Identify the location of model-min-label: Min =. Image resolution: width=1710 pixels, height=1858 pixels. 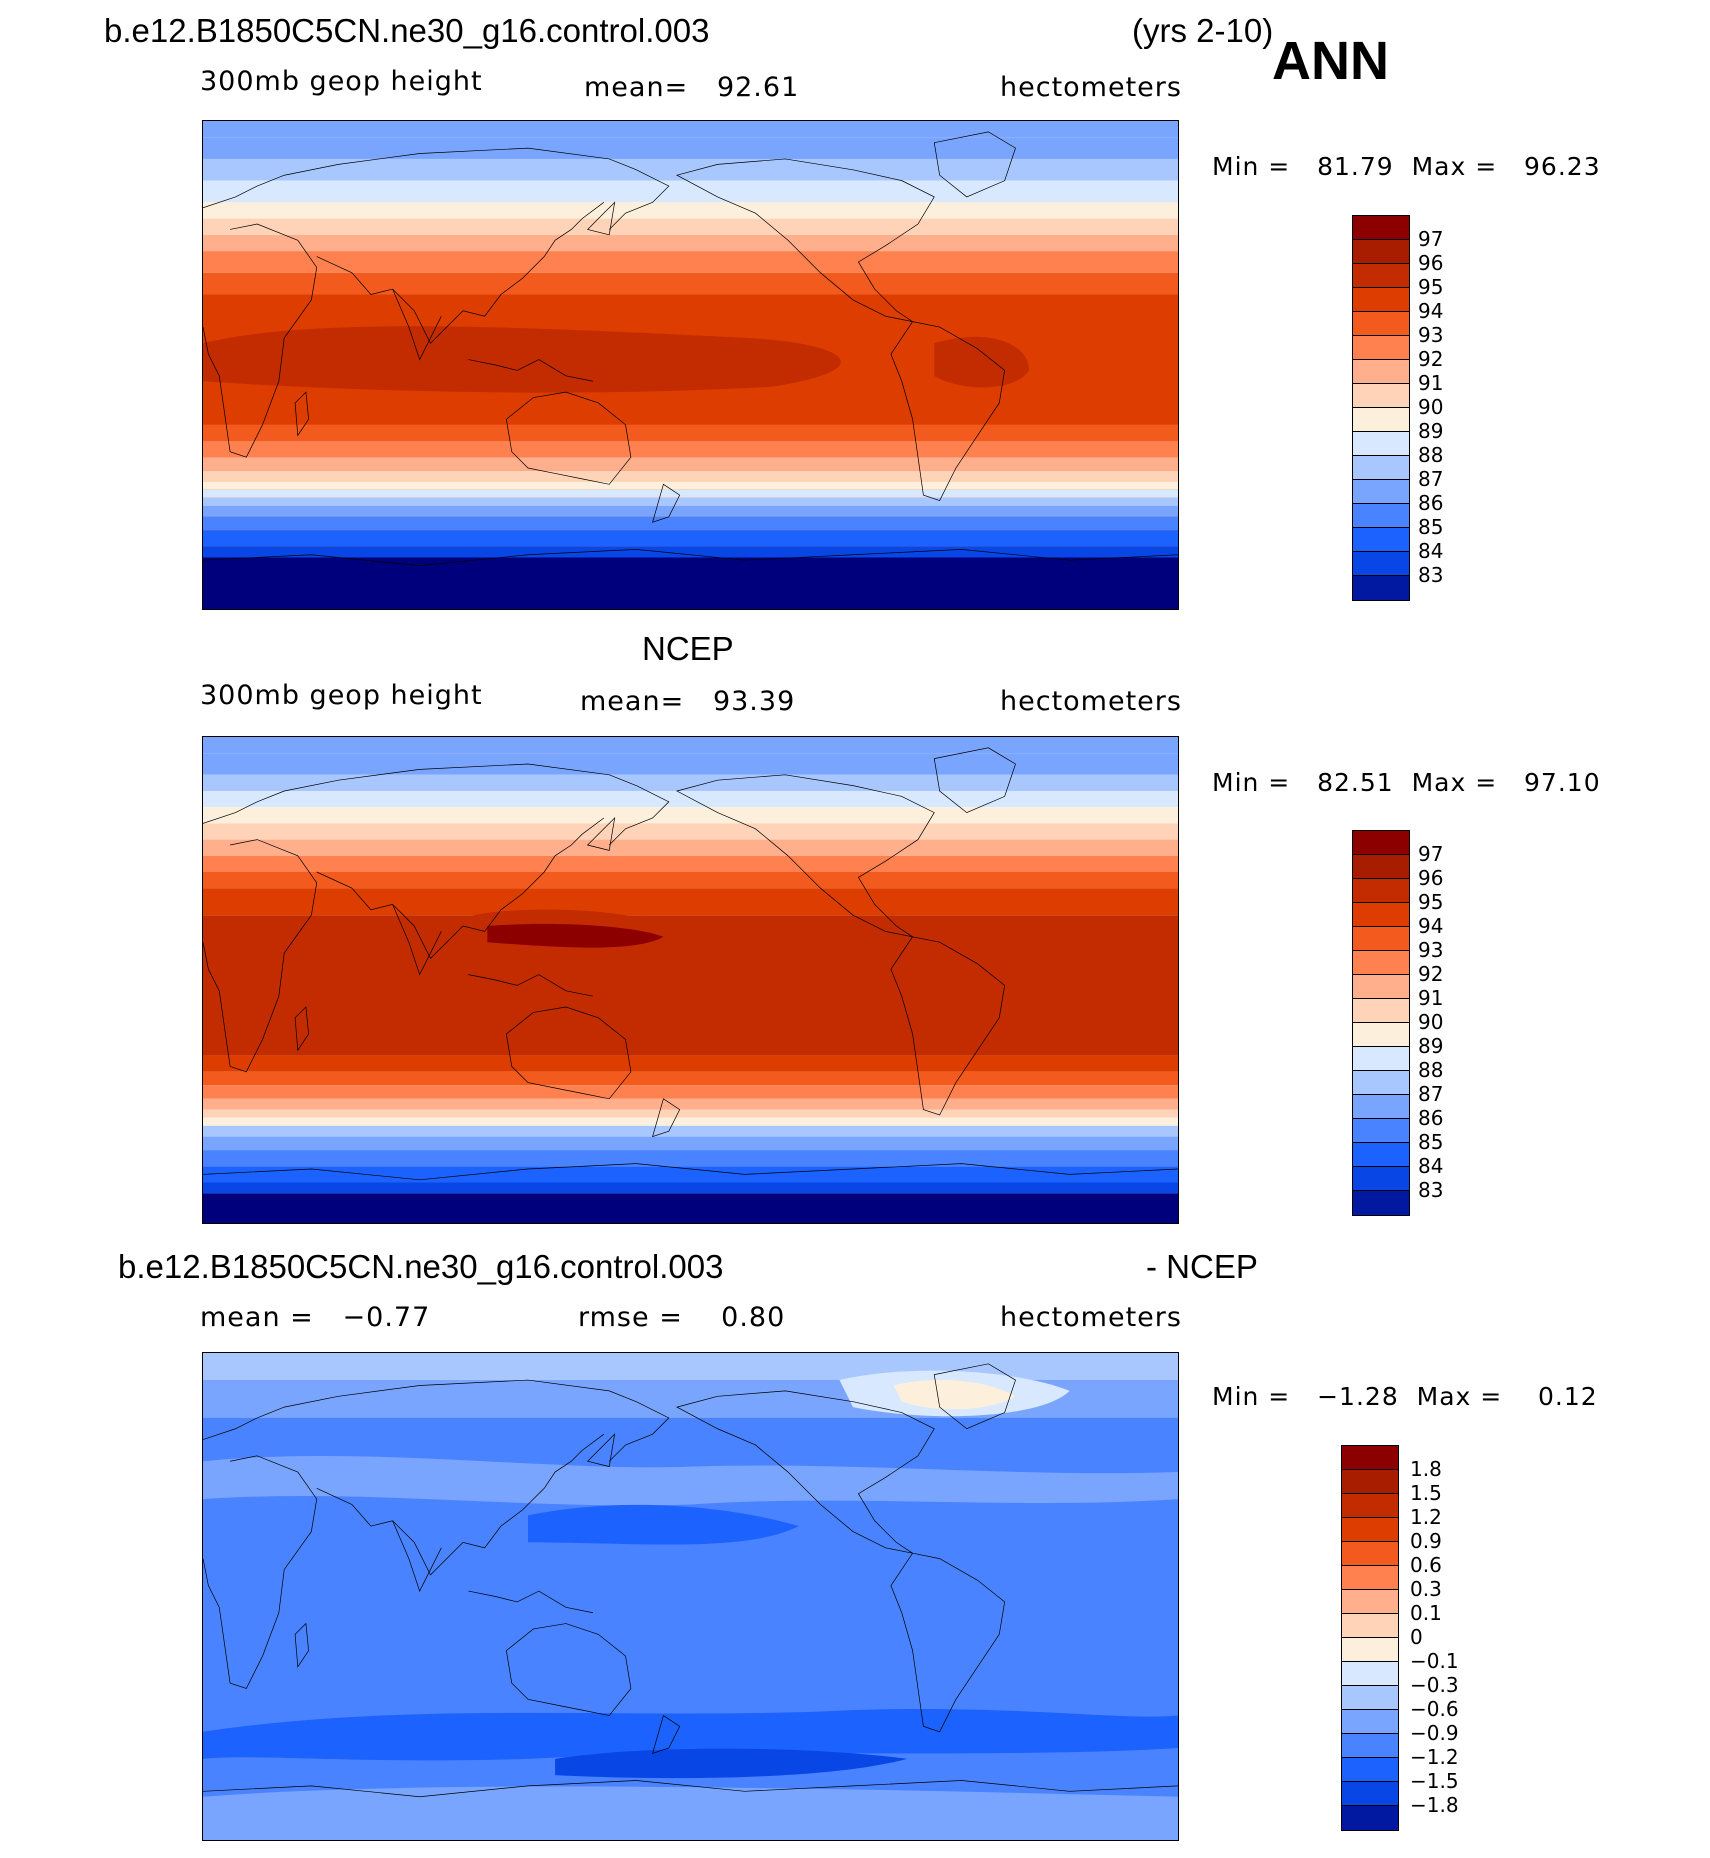
(1251, 166).